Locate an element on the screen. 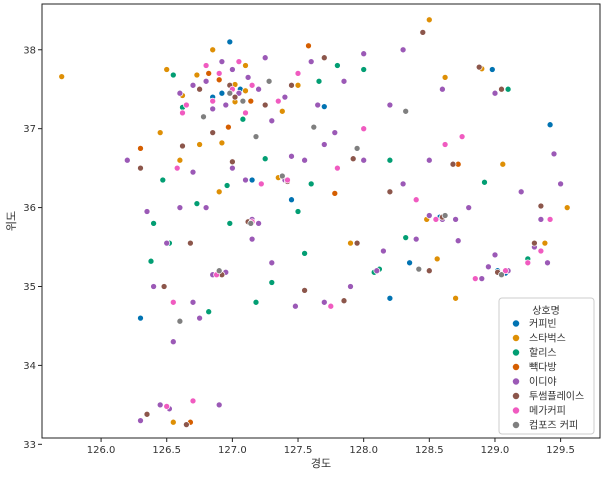  legend-entry-label: 투썸플레이스 is located at coordinates (556, 397).